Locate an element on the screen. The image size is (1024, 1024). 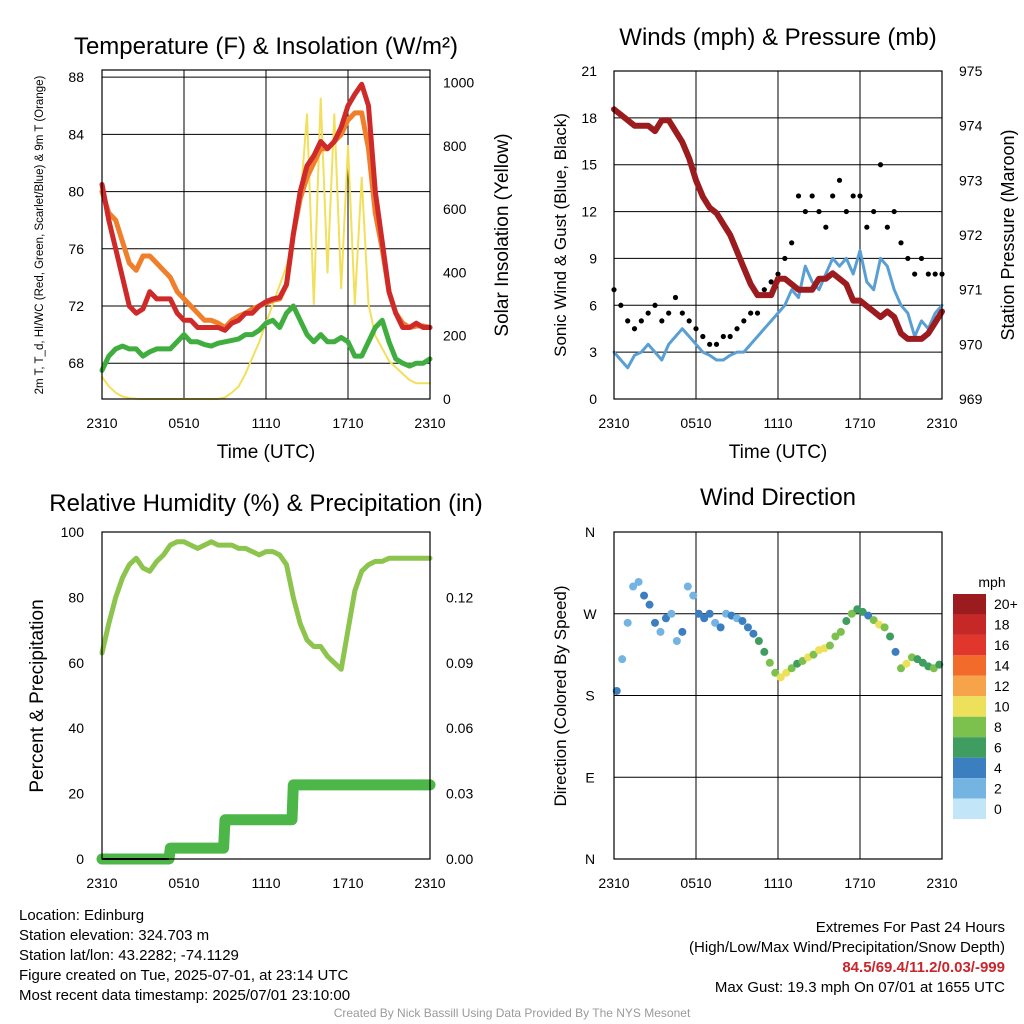
rh-line is located at coordinates (266, 605).